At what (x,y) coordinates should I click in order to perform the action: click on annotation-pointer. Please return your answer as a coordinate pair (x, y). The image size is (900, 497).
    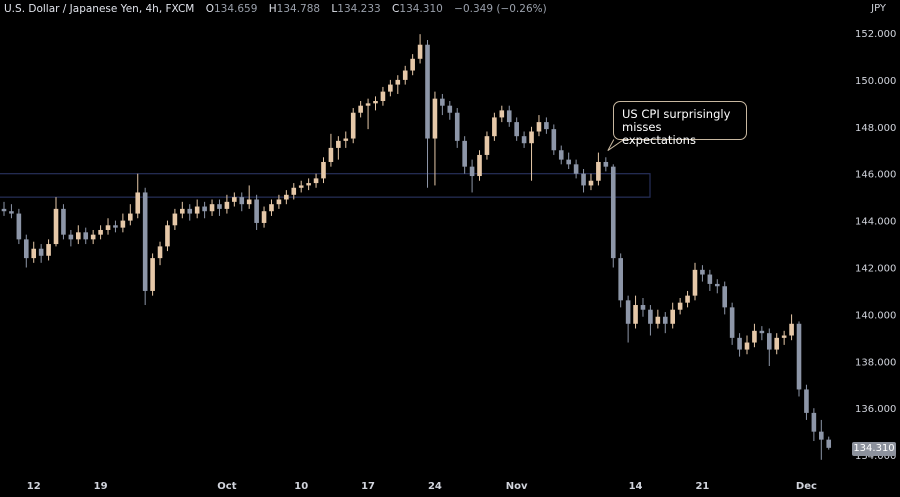
    Looking at the image, I should click on (616, 145).